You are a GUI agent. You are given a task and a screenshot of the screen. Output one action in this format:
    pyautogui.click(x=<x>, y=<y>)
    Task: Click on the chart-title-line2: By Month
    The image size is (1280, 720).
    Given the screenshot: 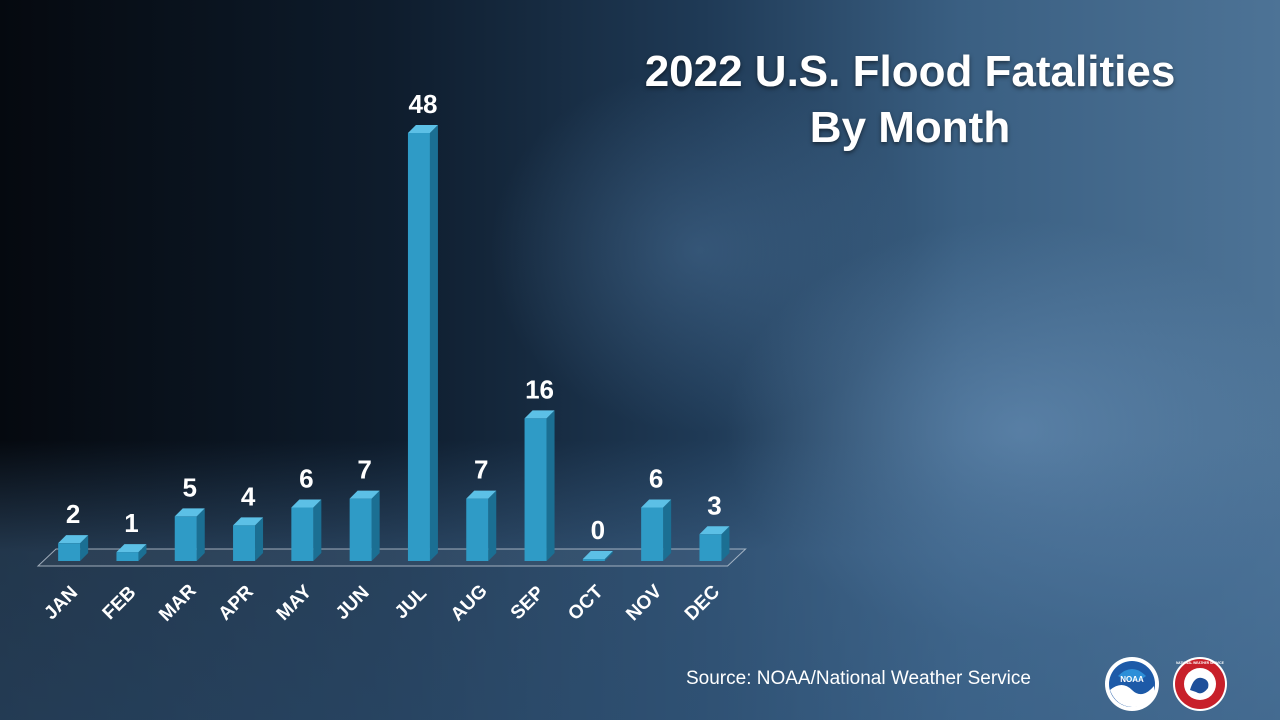 What is the action you would take?
    pyautogui.click(x=910, y=127)
    